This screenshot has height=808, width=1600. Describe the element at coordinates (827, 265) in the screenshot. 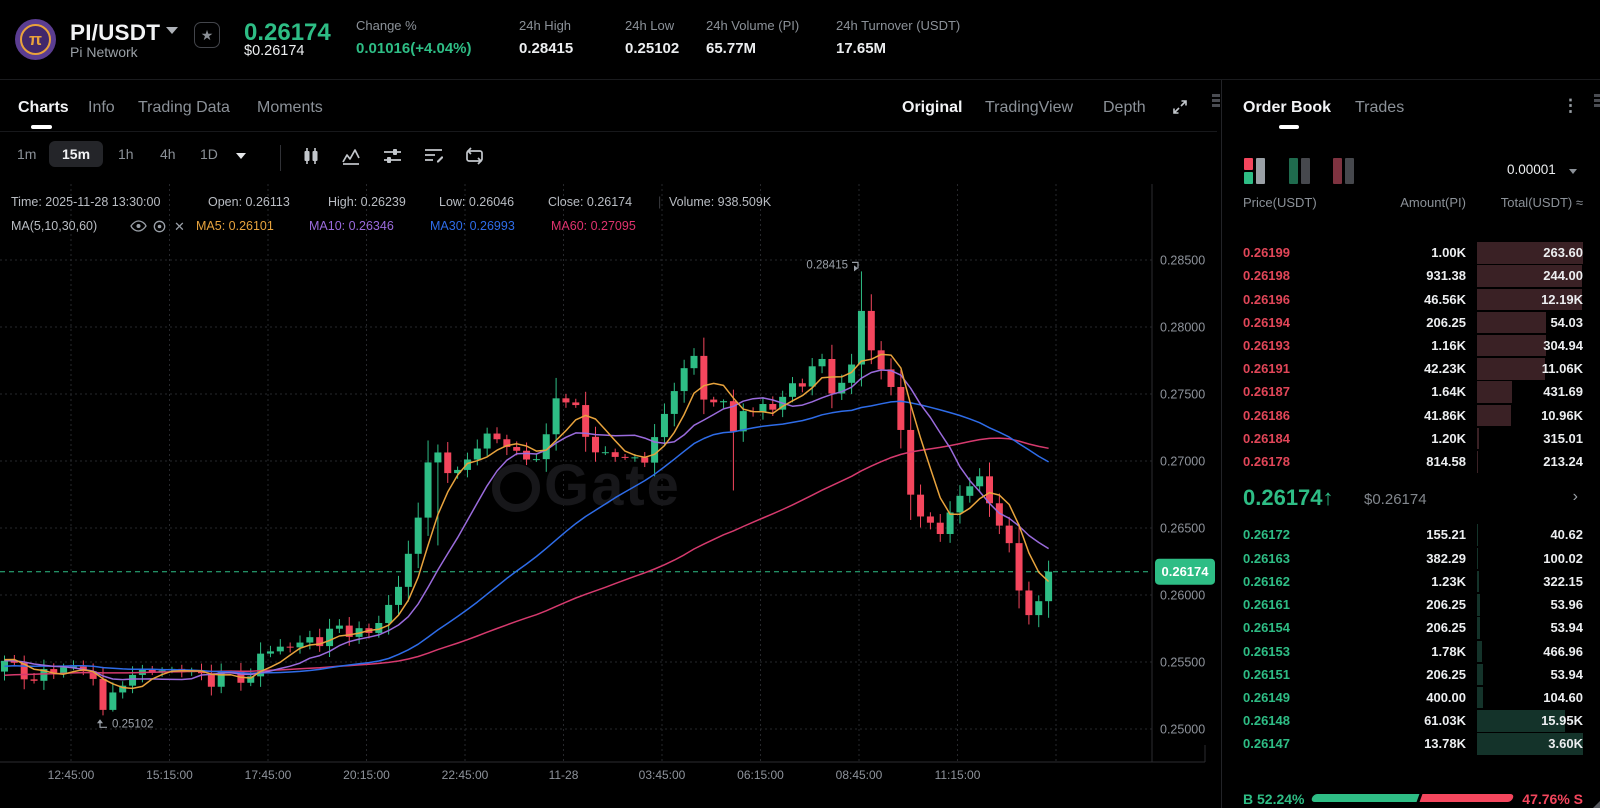

I see `svg-text: 0.28415` at that location.